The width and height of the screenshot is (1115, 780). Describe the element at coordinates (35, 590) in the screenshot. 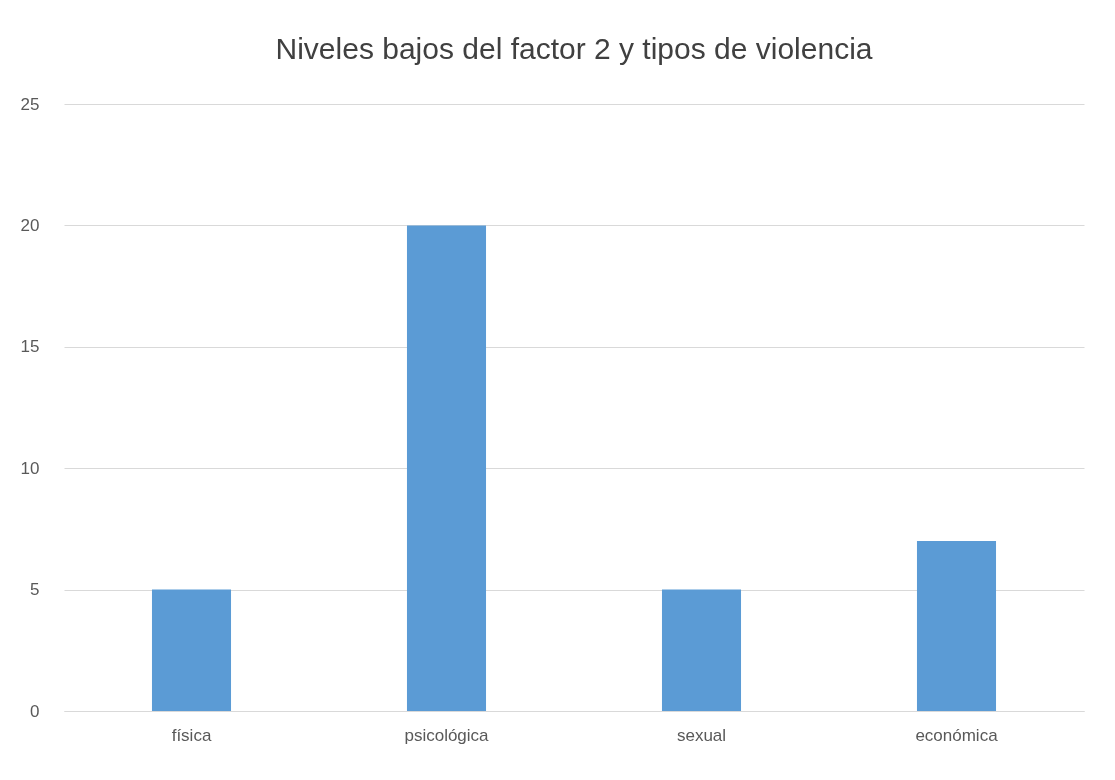

I see `y-tick-label: 5` at that location.